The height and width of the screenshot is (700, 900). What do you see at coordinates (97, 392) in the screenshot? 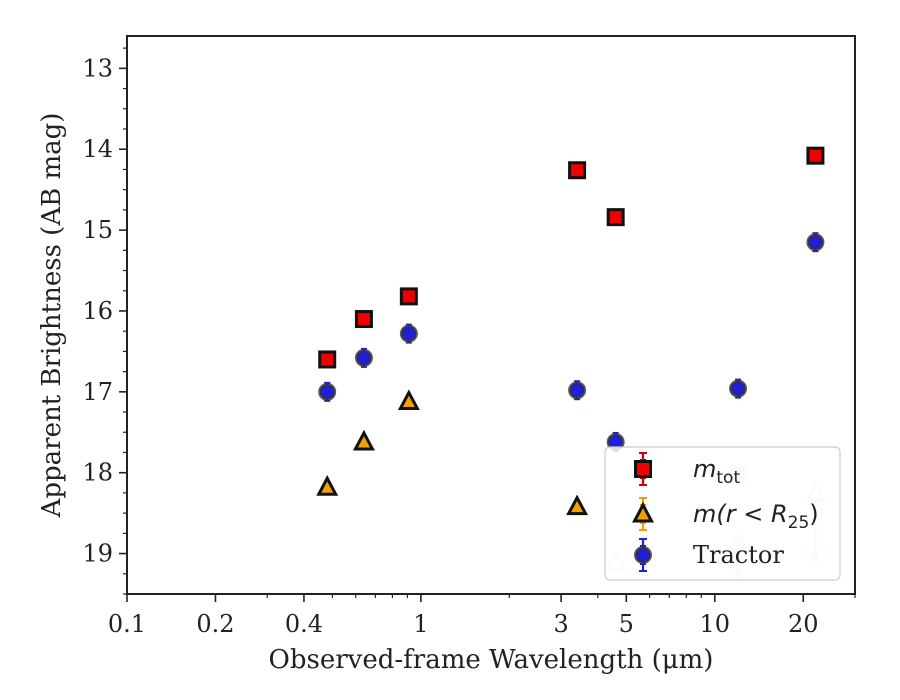
I see `y-tick-label: 17` at bounding box center [97, 392].